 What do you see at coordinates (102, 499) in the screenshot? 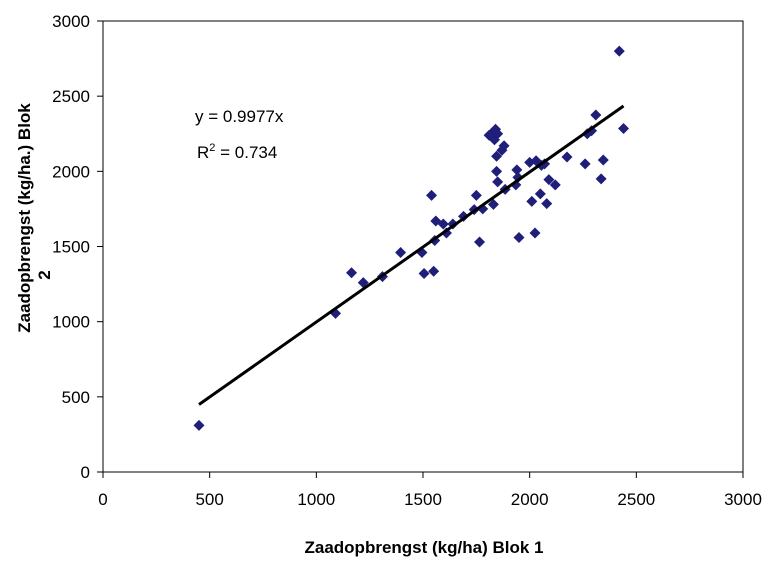
I see `x-tick-label: 0` at bounding box center [102, 499].